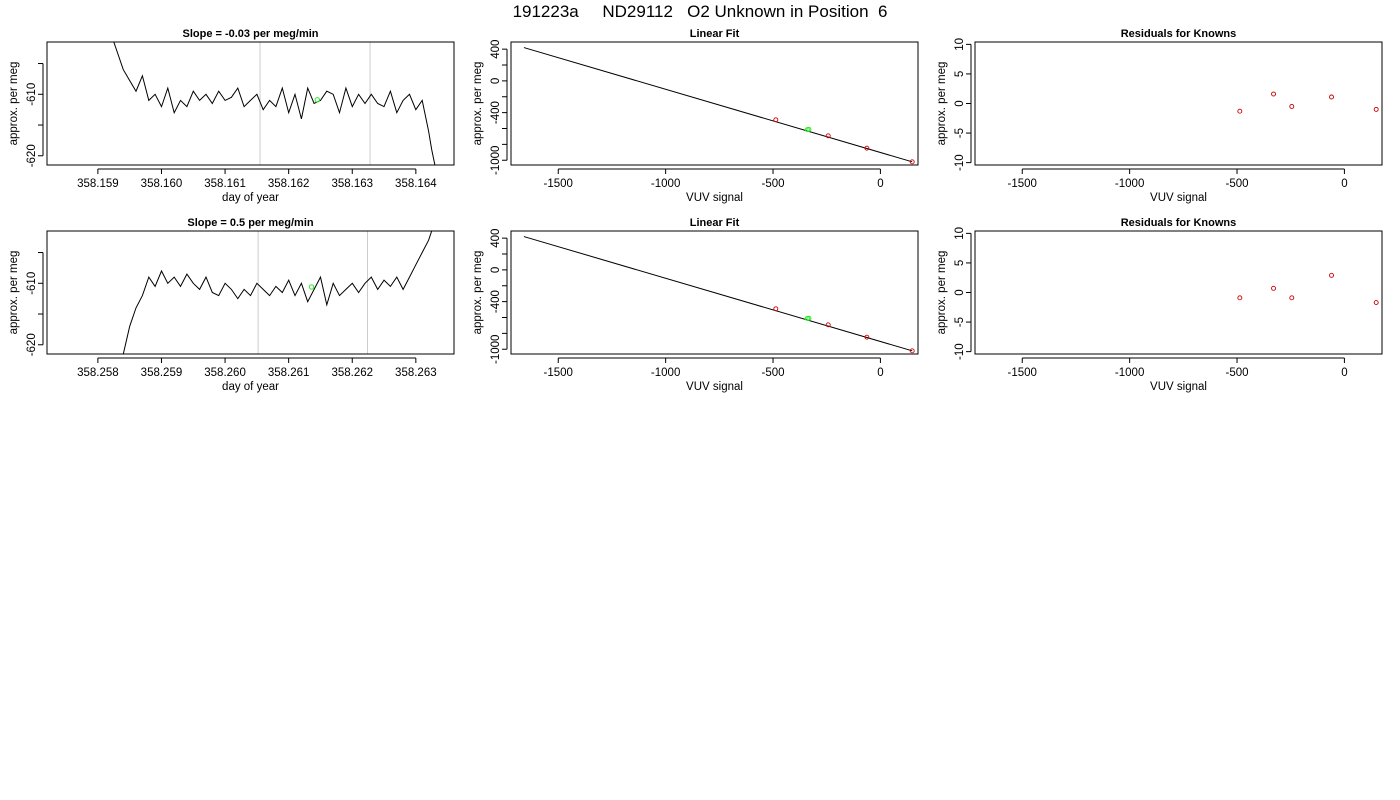  What do you see at coordinates (1179, 223) in the screenshot?
I see `panel-title: Residuals for Knowns` at bounding box center [1179, 223].